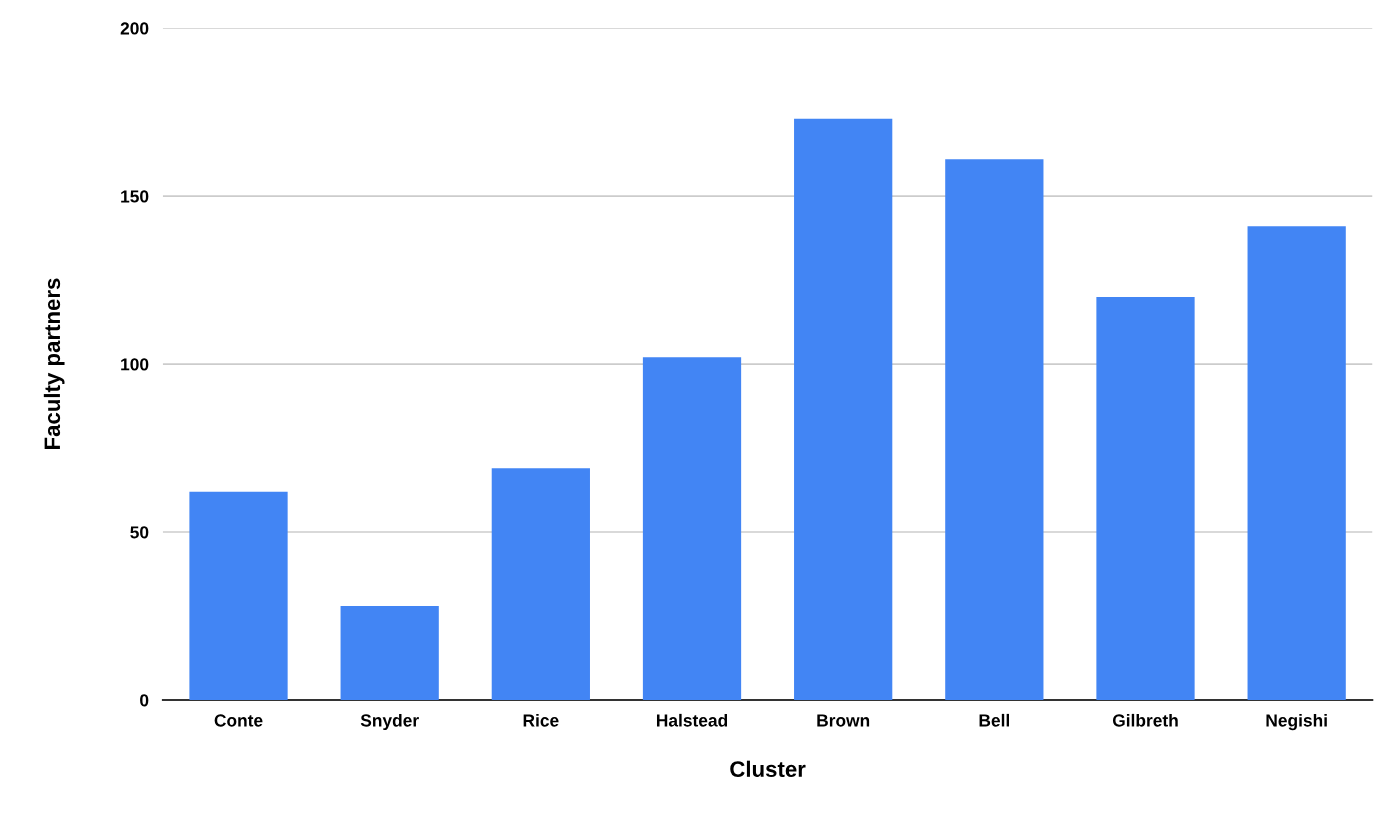 The height and width of the screenshot is (828, 1375). I want to click on x-tick-label: Brown, so click(843, 720).